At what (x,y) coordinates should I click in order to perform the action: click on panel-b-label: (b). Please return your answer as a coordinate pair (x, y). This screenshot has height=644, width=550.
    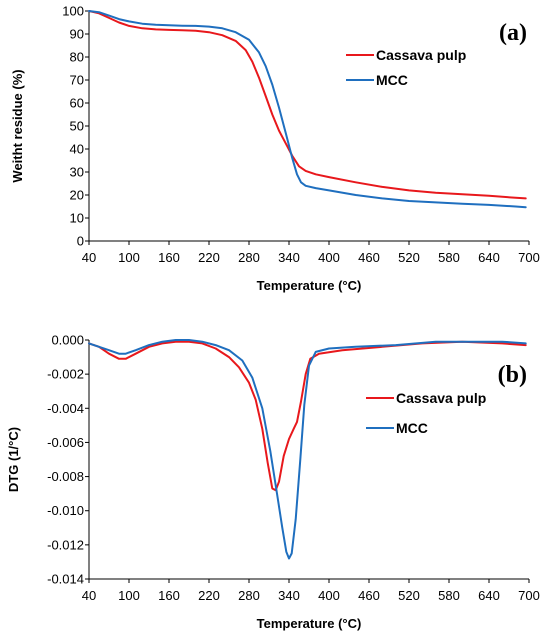
    Looking at the image, I should click on (512, 375).